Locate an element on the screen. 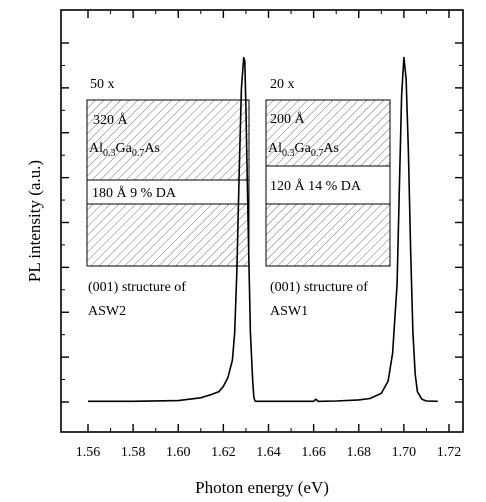 The width and height of the screenshot is (486, 502). x-tick-label: 1.64 is located at coordinates (268, 452).